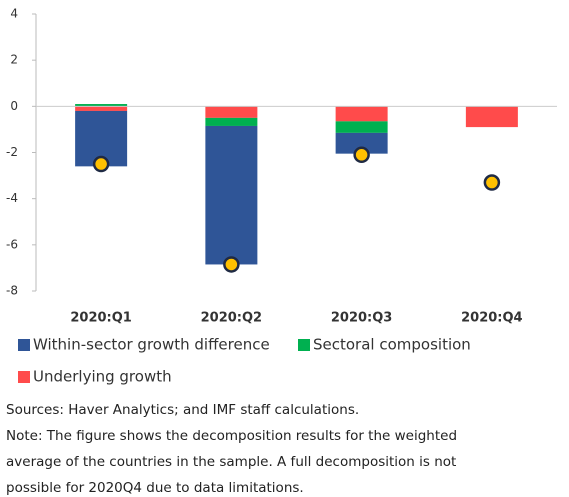 The height and width of the screenshot is (497, 569). Describe the element at coordinates (392, 345) in the screenshot. I see `legend-label: Sectoral composition` at that location.